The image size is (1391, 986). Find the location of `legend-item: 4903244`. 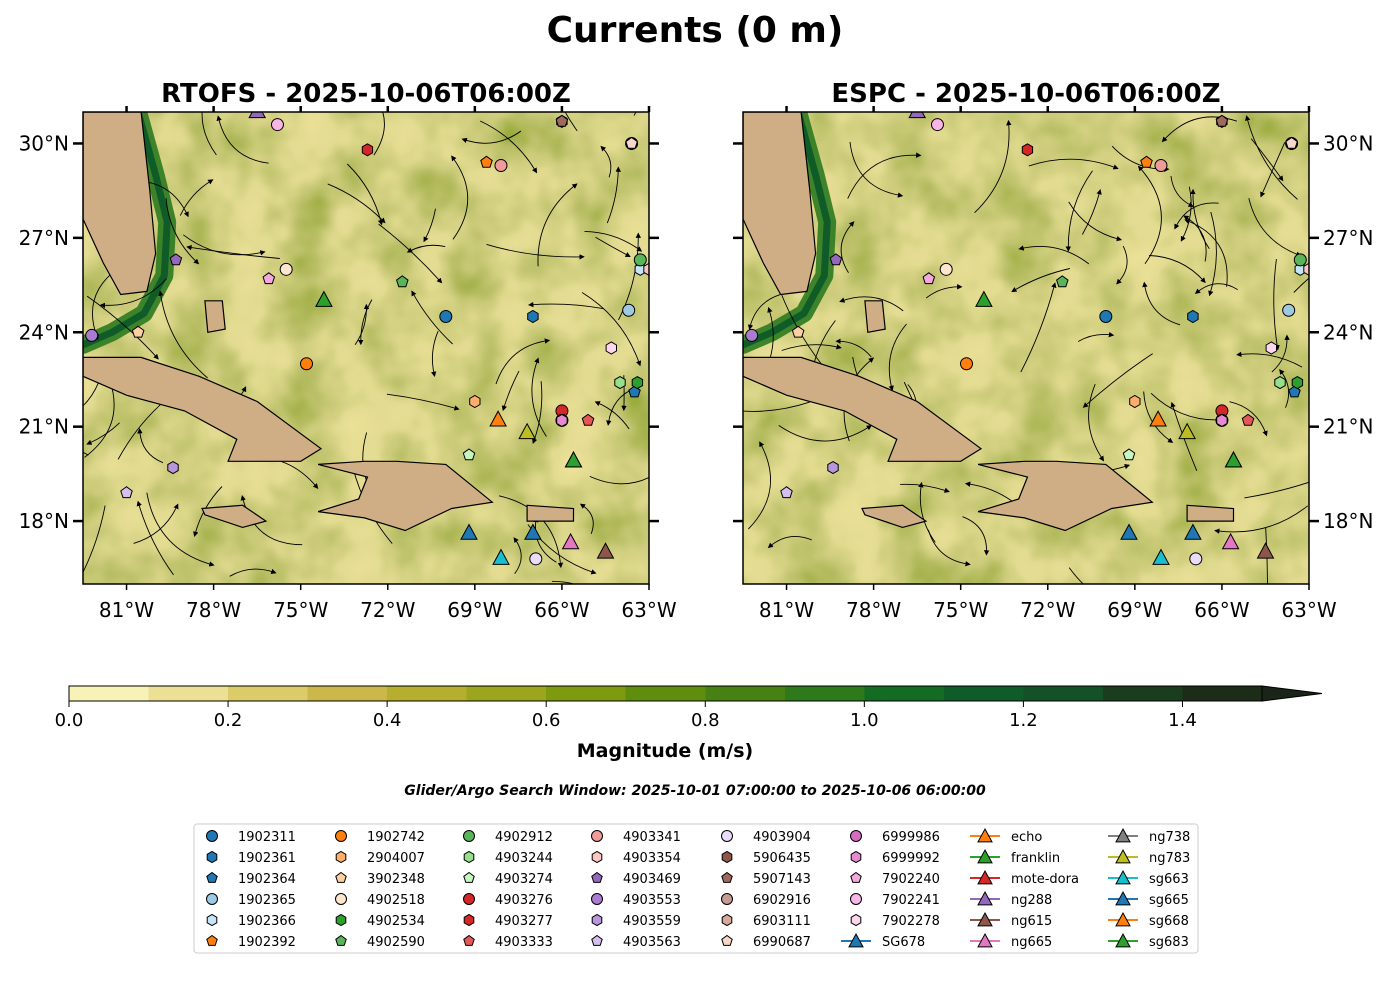

legend-item: 4903244 is located at coordinates (508, 858).